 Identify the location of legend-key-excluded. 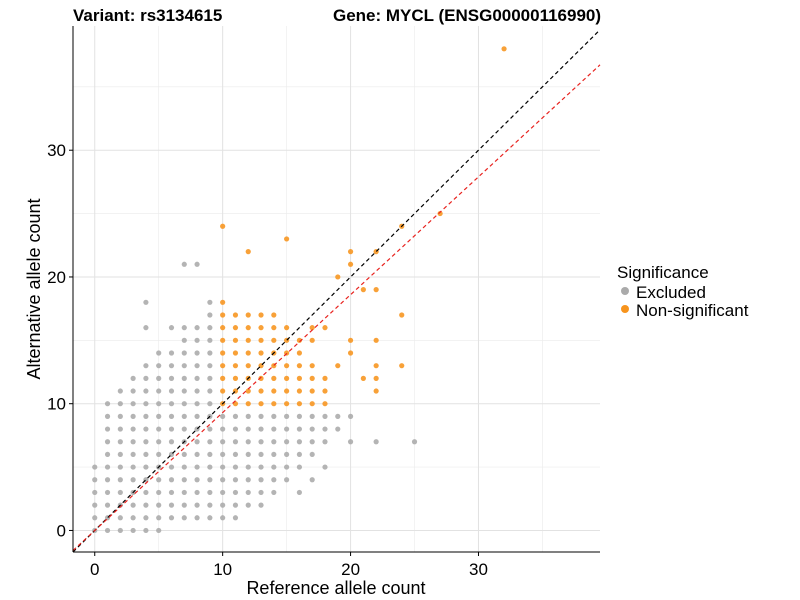
(625, 291).